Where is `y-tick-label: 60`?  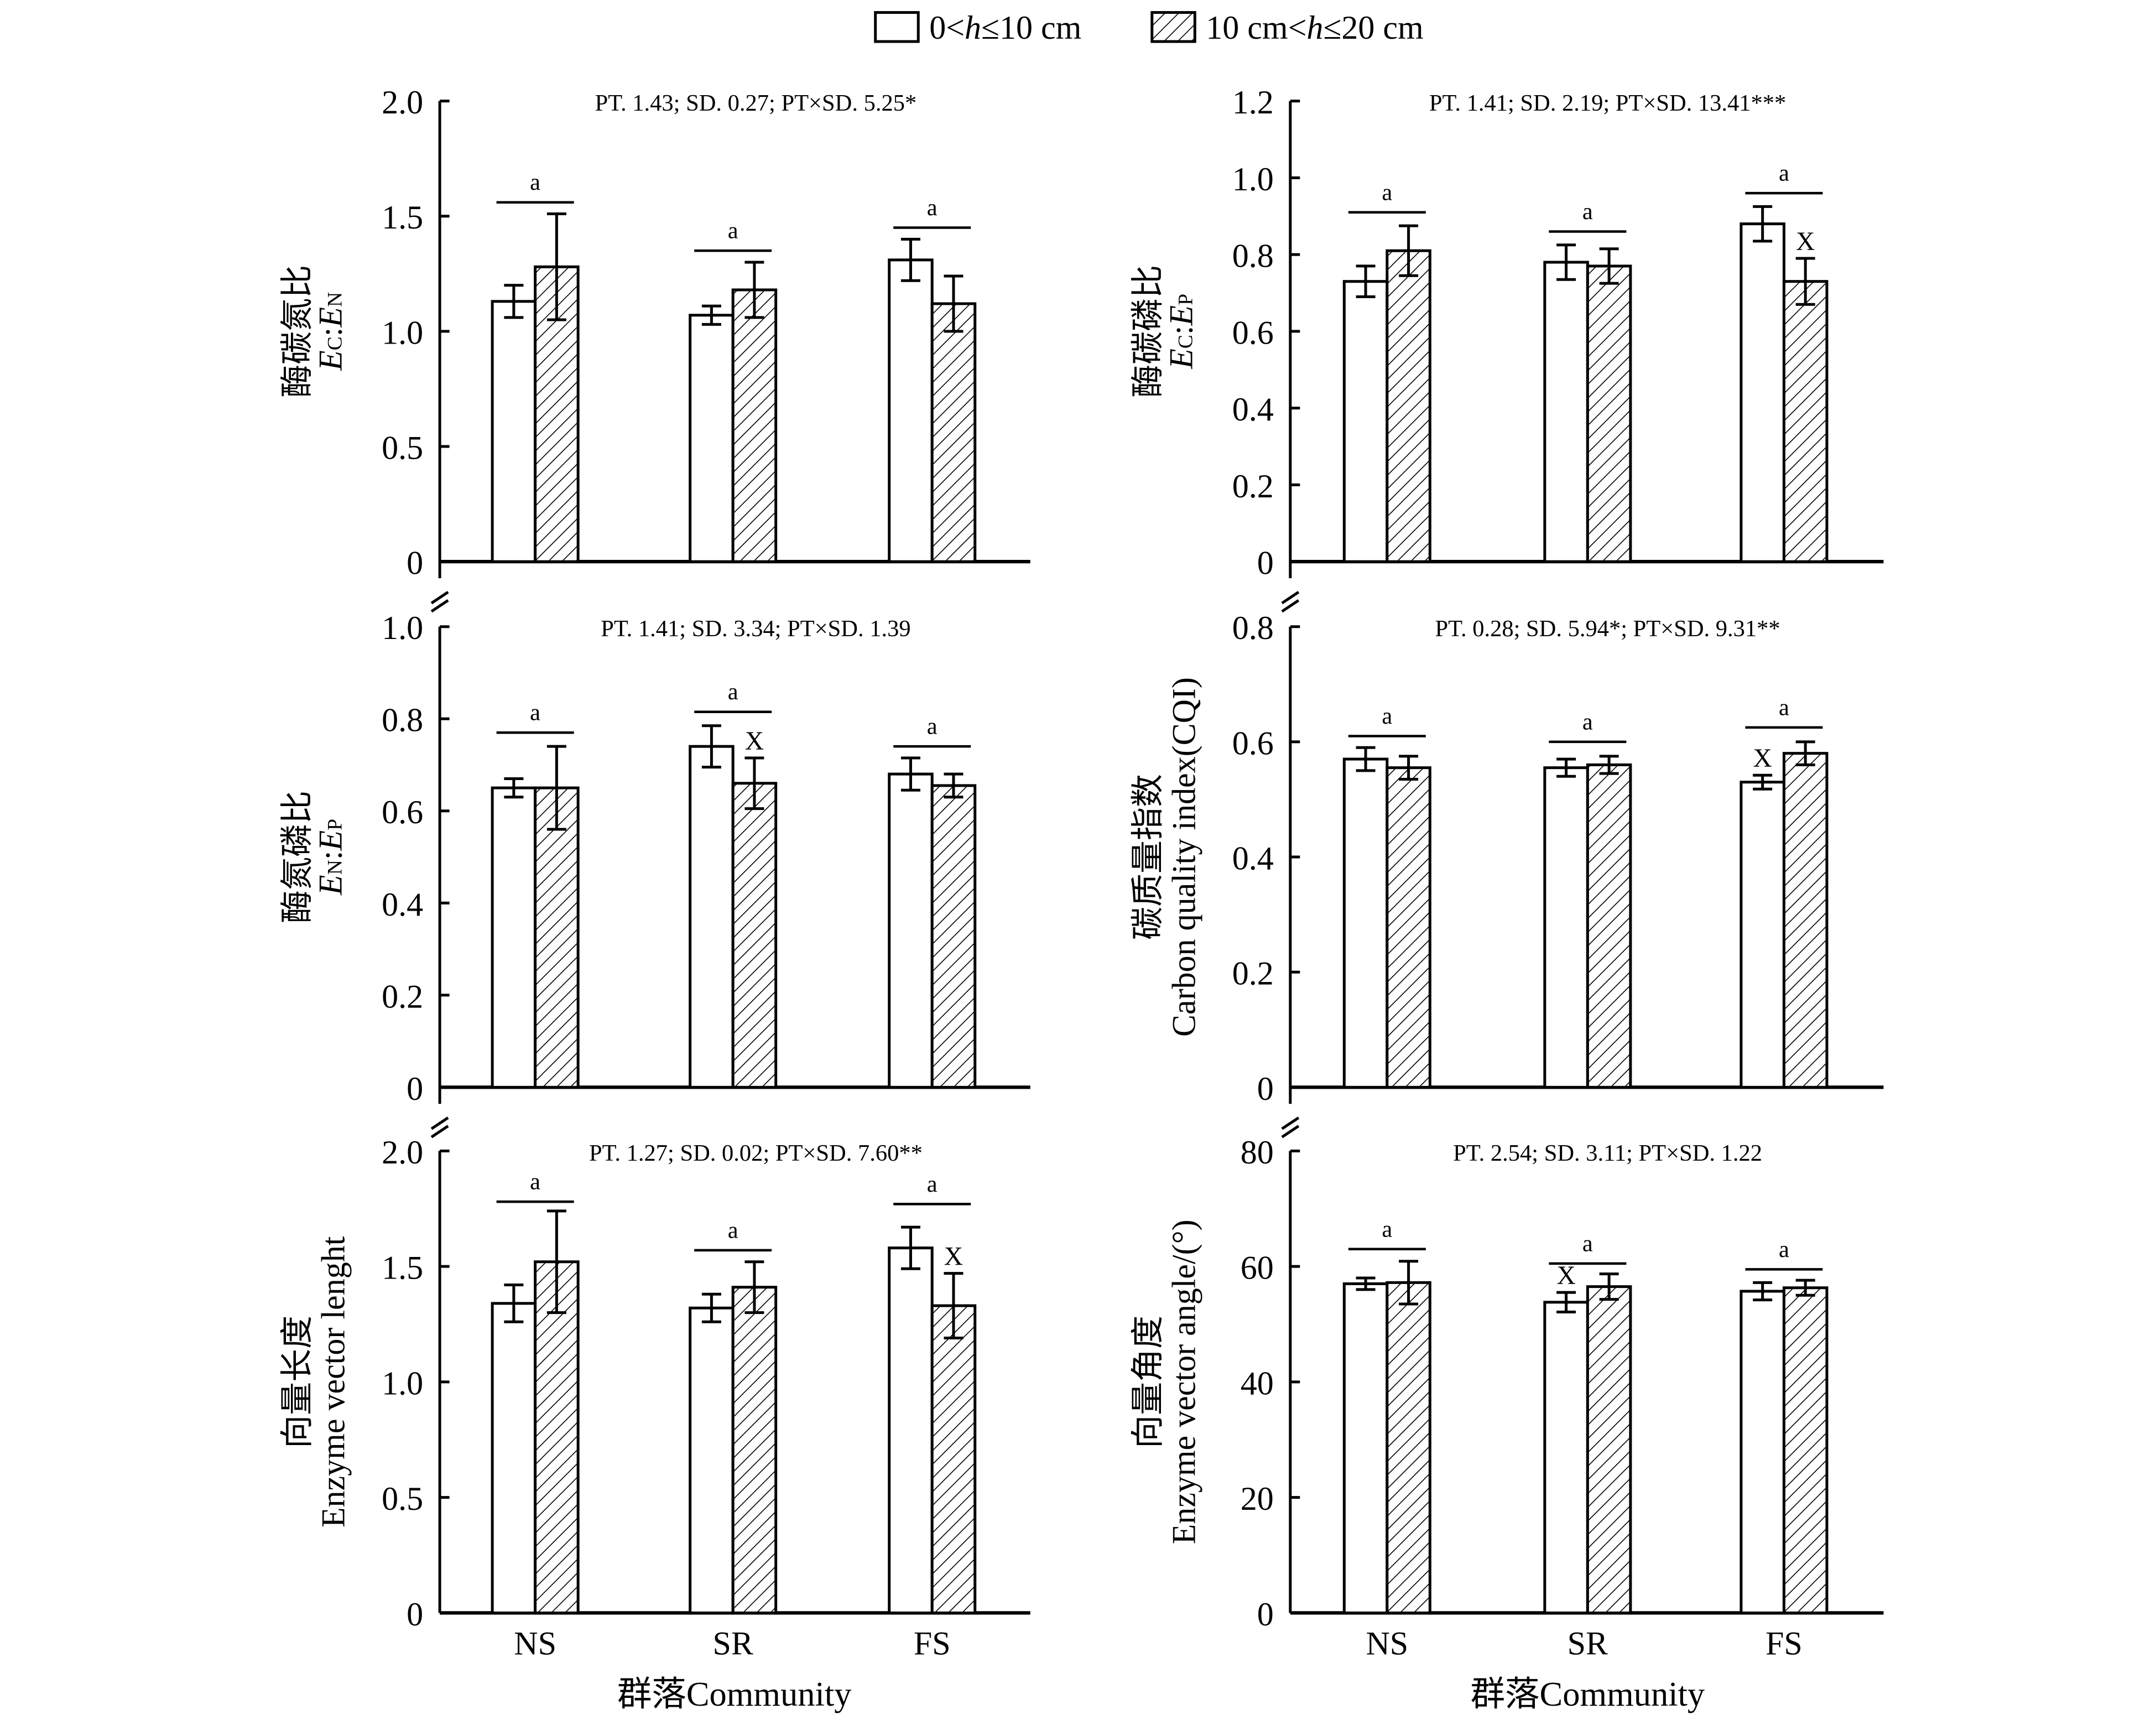
y-tick-label: 60 is located at coordinates (1258, 1268).